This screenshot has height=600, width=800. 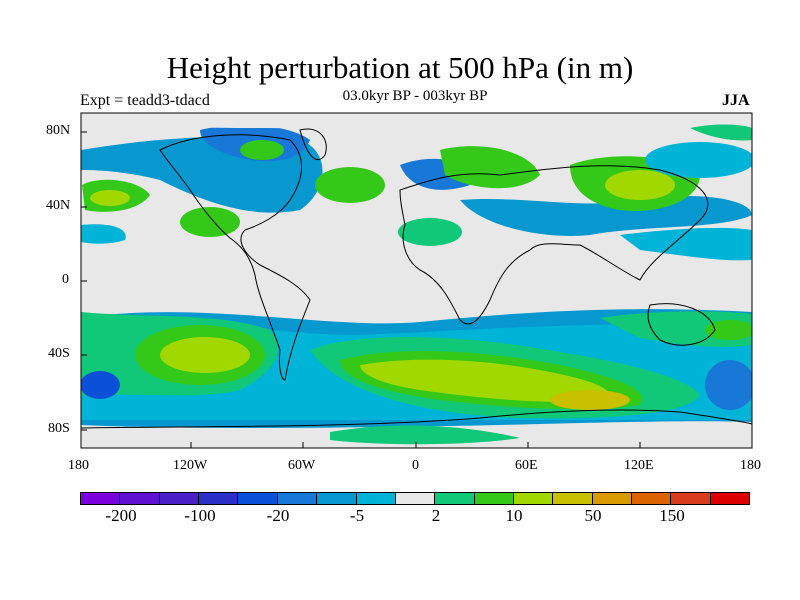 I want to click on period-label: 03.0kyr BP - 003kyr BP, so click(x=415, y=96).